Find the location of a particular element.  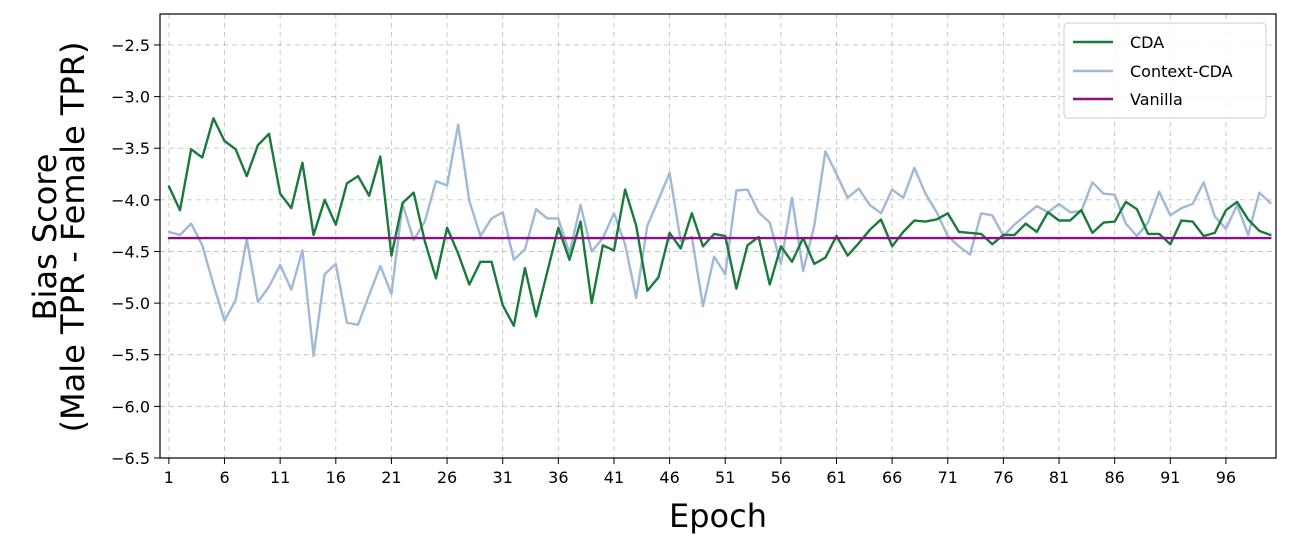

y-tick-label: −6.0 is located at coordinates (130, 406).